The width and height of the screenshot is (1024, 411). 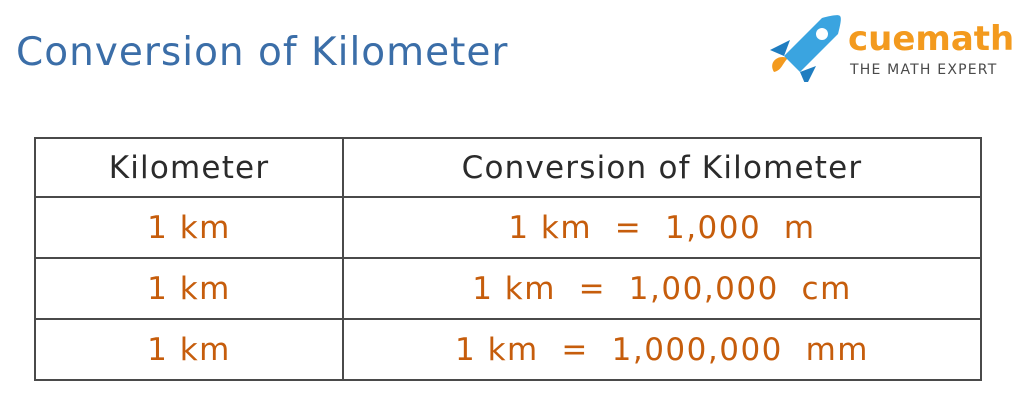 What do you see at coordinates (189, 167) in the screenshot?
I see `header-kilometer: Kilometer` at bounding box center [189, 167].